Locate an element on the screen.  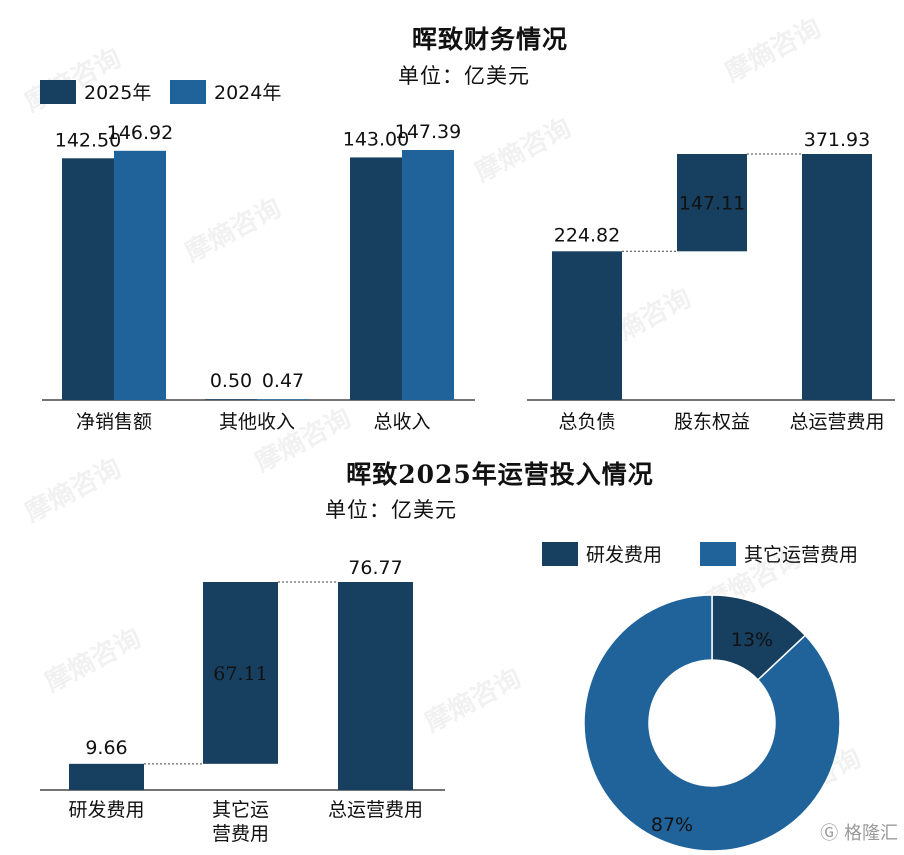
data-label: 142.50 is located at coordinates (88, 140).